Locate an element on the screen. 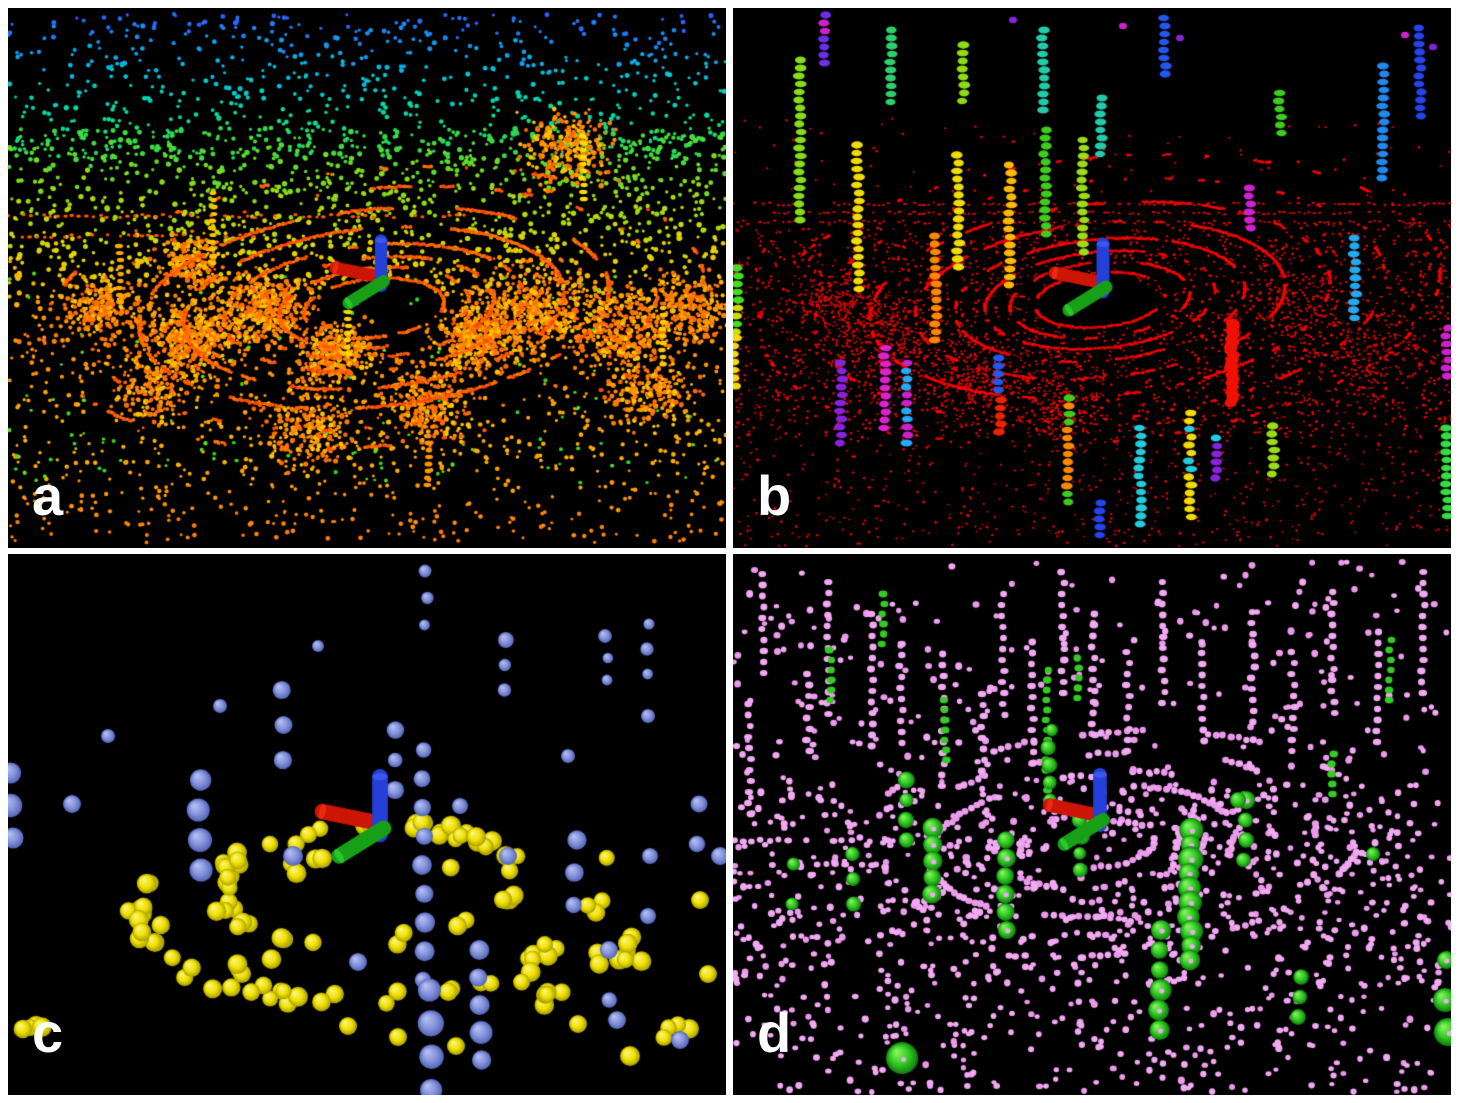 The height and width of the screenshot is (1103, 1459). panel-a-label: a is located at coordinates (48, 495).